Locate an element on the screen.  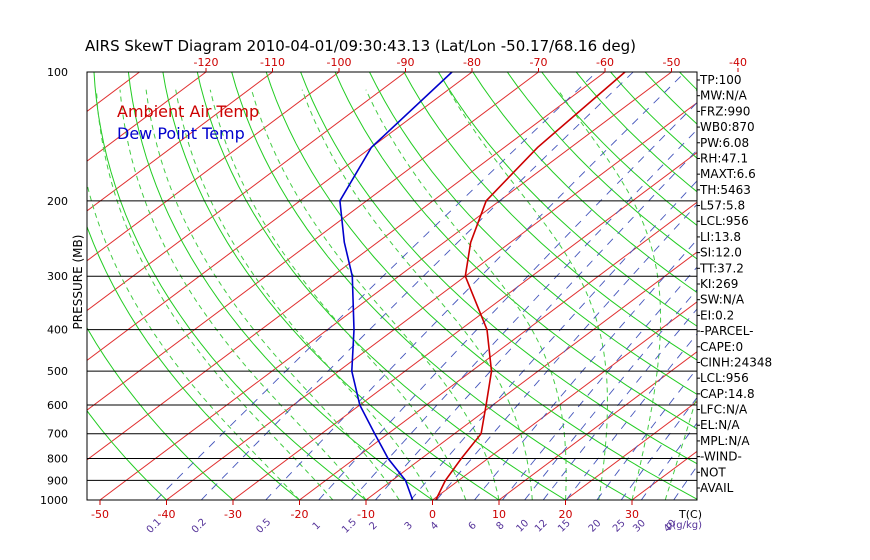
x-top-tick-label: -70 is located at coordinates (539, 62).